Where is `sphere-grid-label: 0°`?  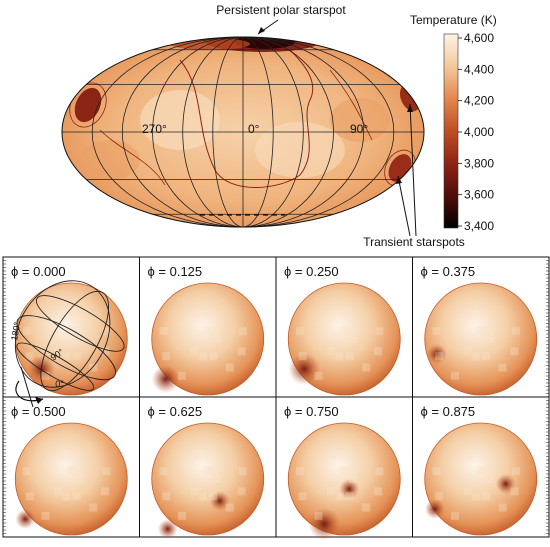
sphere-grid-label: 0° is located at coordinates (59, 384).